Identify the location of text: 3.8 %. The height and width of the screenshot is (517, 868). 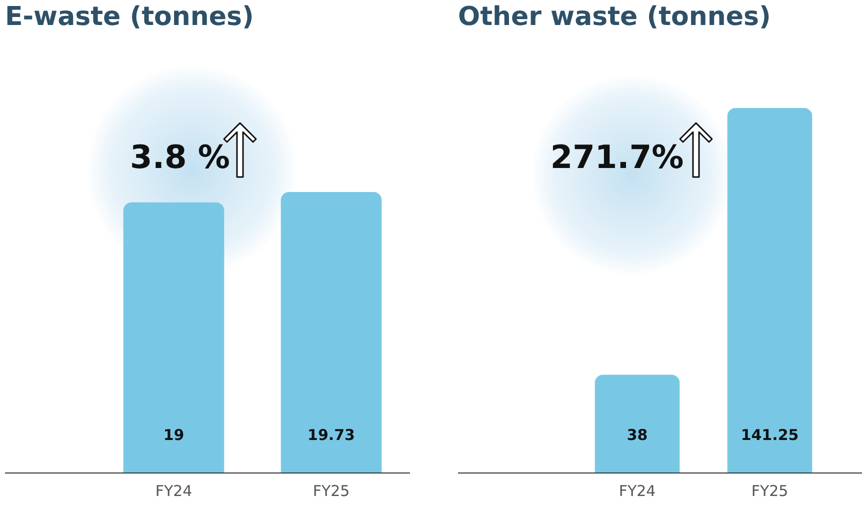
(180, 157).